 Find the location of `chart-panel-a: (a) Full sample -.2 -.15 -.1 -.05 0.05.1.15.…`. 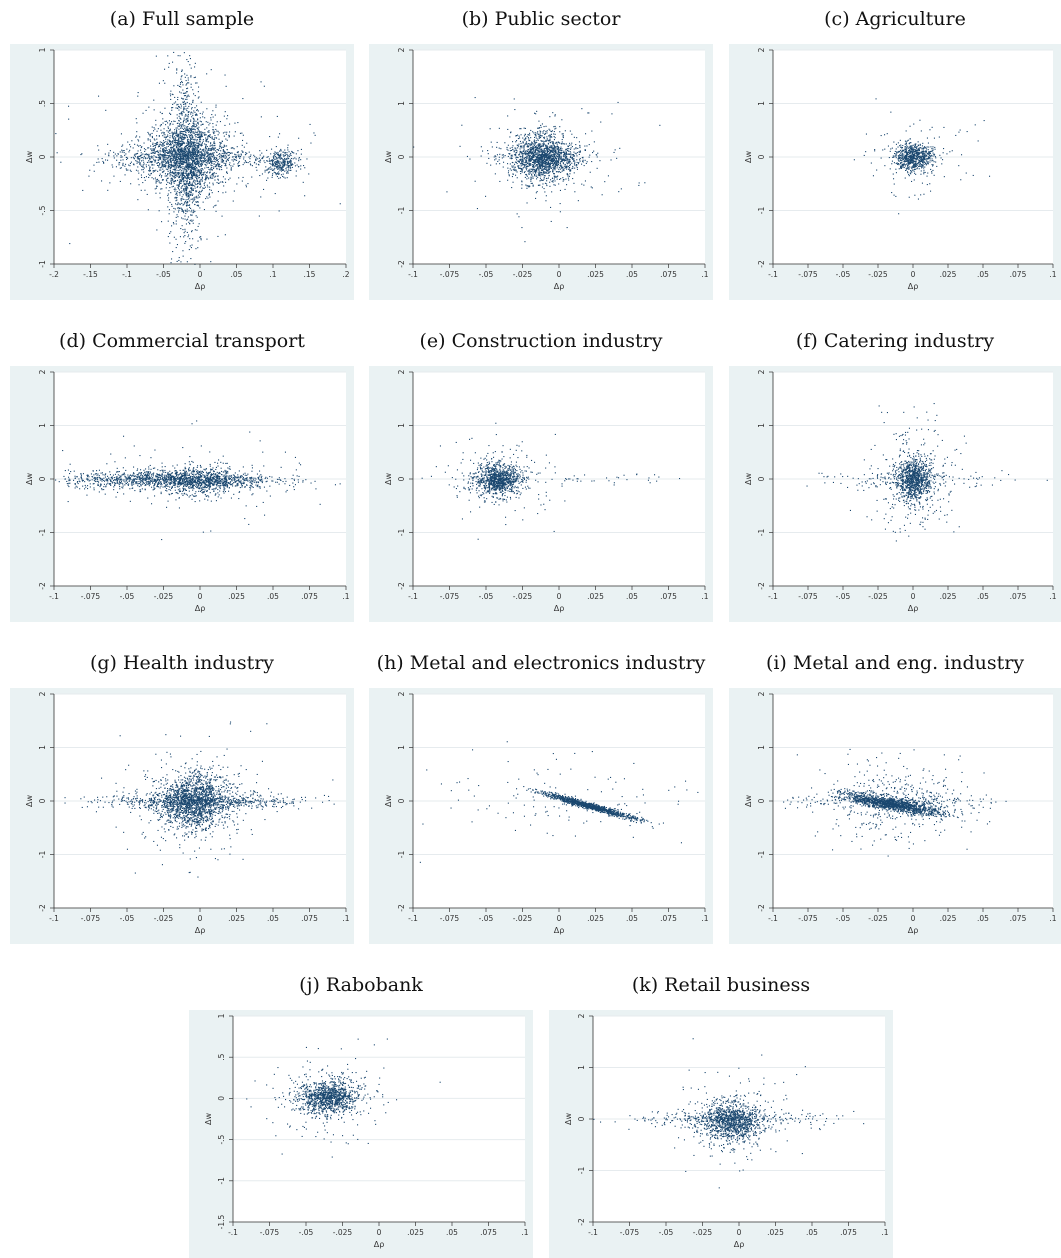

chart-panel-a: (a) Full sample -.2 -.15 -.1 -.05 0.05.1.15.… is located at coordinates (182, 154).